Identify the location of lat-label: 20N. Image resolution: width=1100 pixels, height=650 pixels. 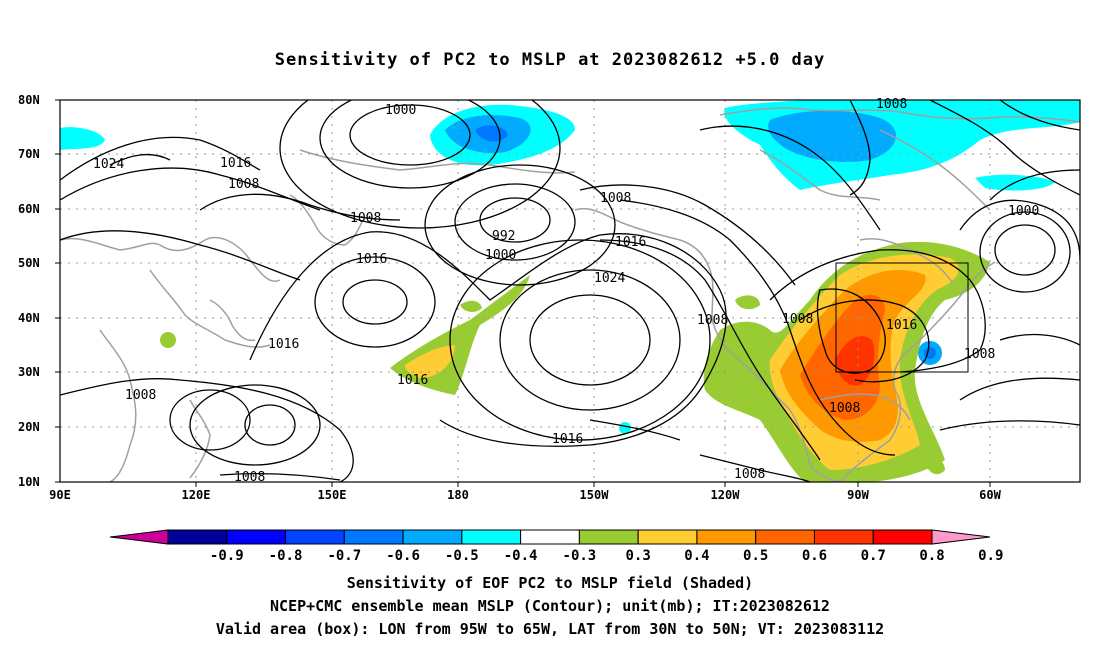
(29, 427).